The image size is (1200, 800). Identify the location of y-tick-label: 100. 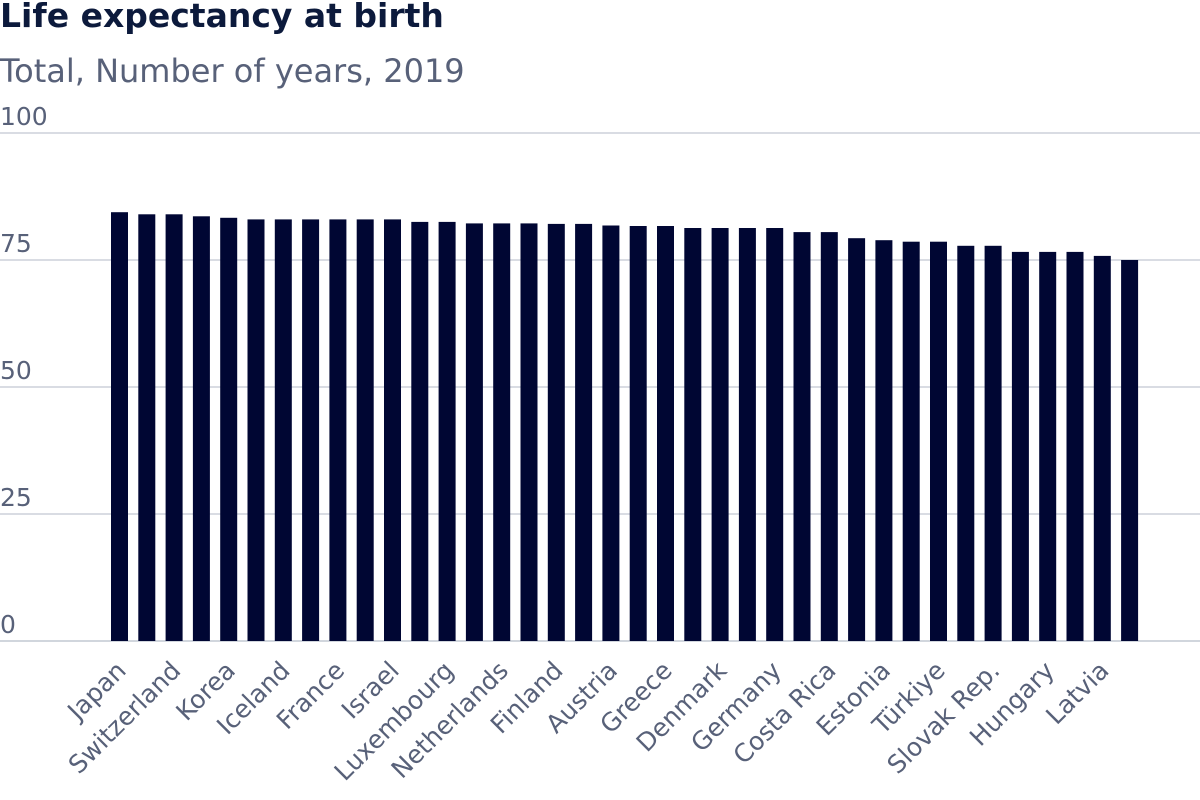
(24, 116).